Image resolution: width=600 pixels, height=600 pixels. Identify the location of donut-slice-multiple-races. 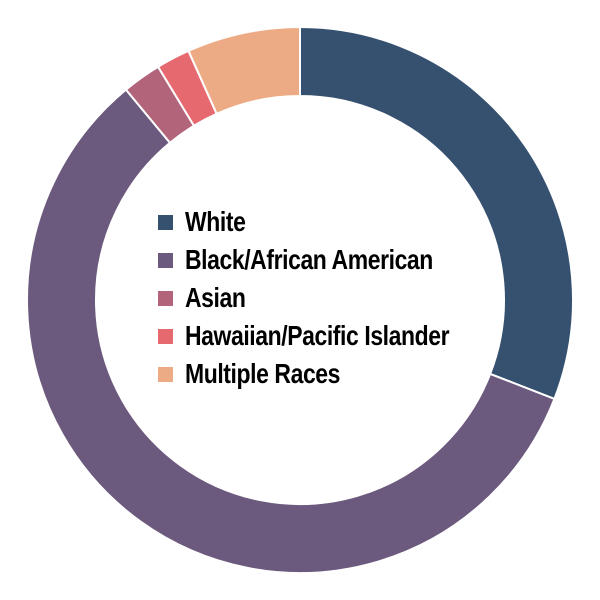
(244, 70).